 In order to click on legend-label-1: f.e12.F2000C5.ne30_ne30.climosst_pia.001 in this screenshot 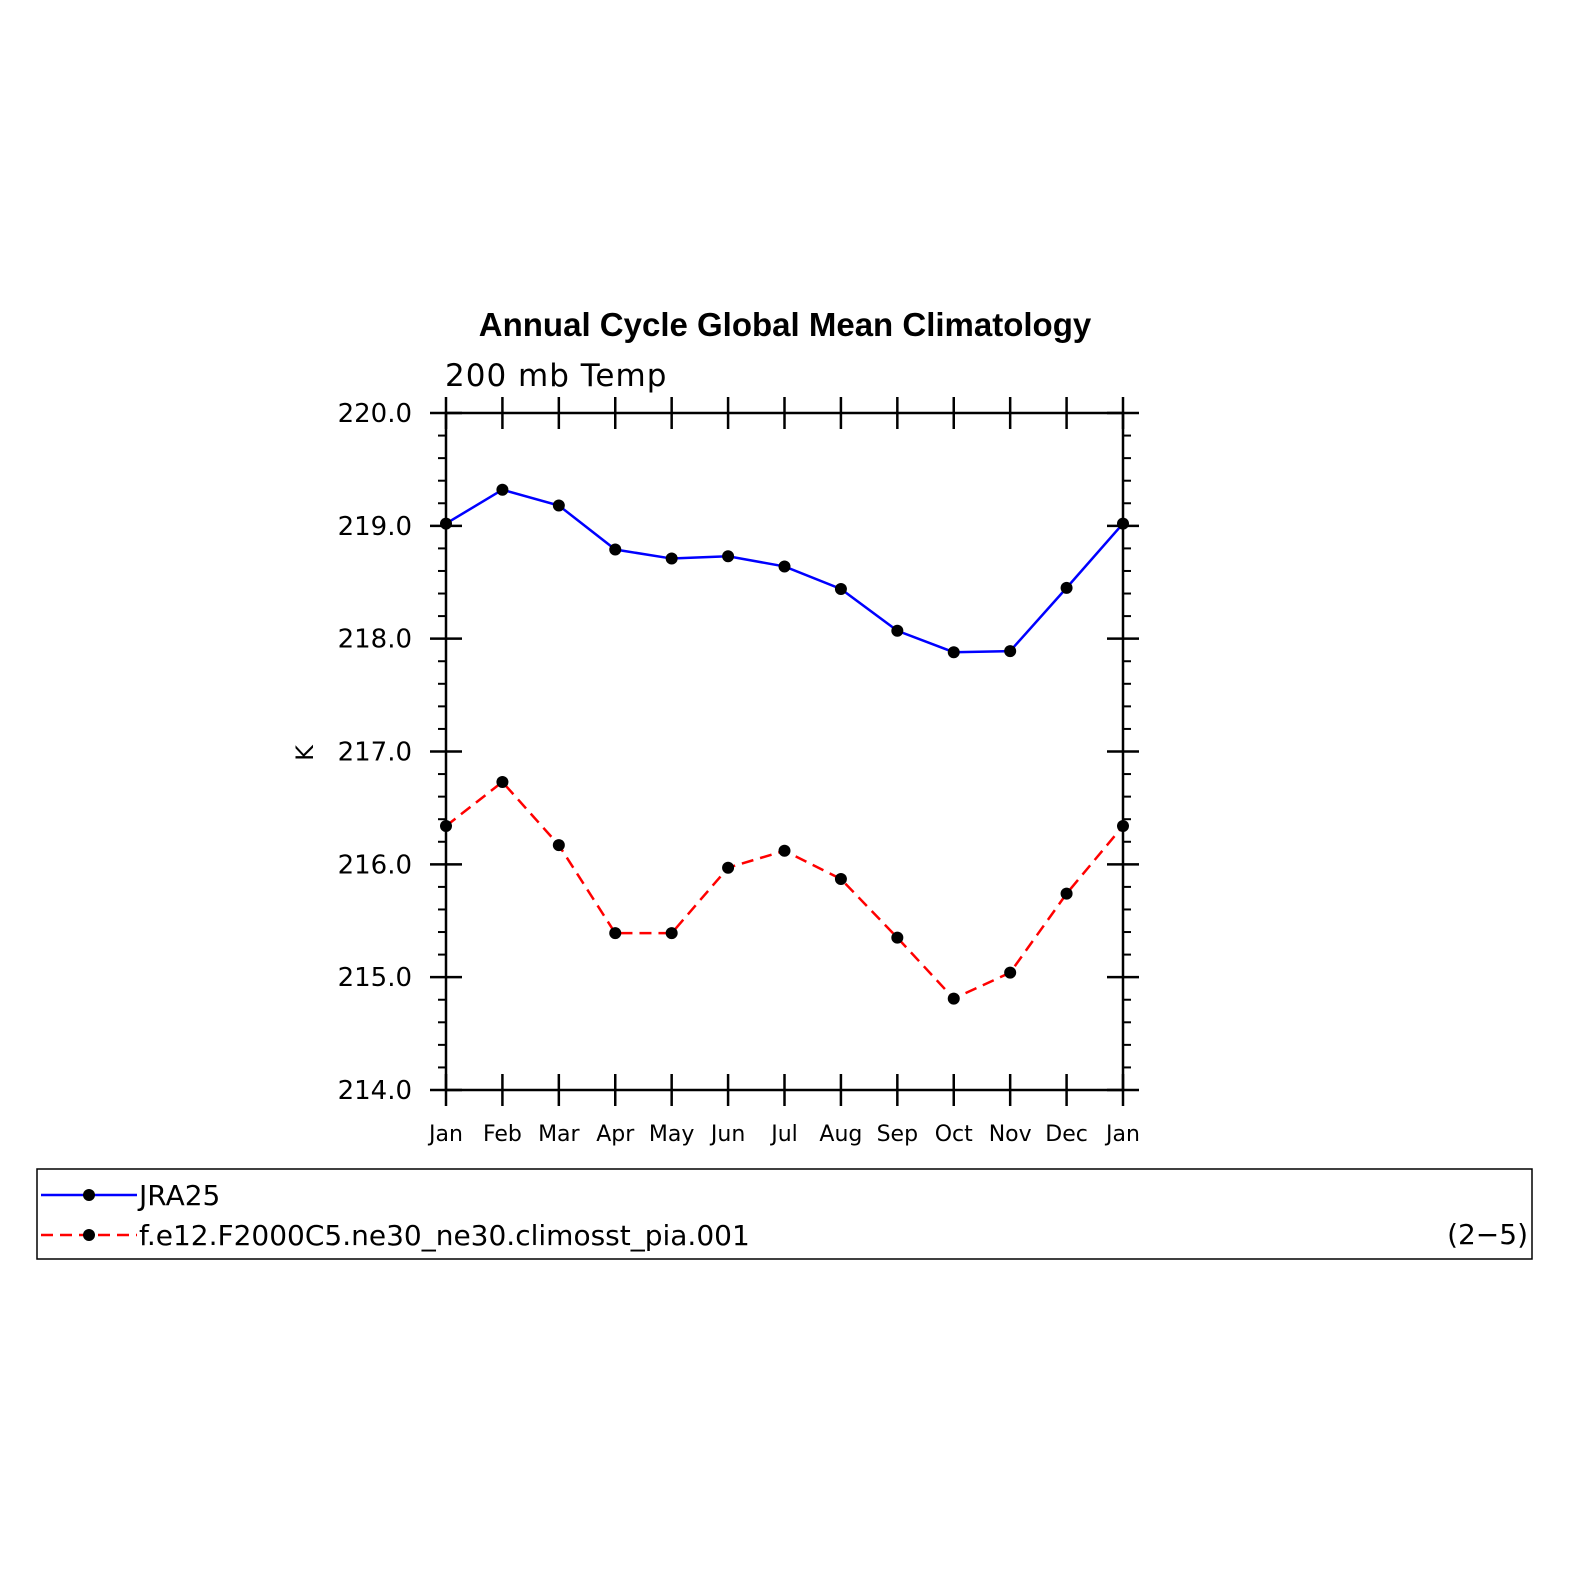, I will do `click(444, 1235)`.